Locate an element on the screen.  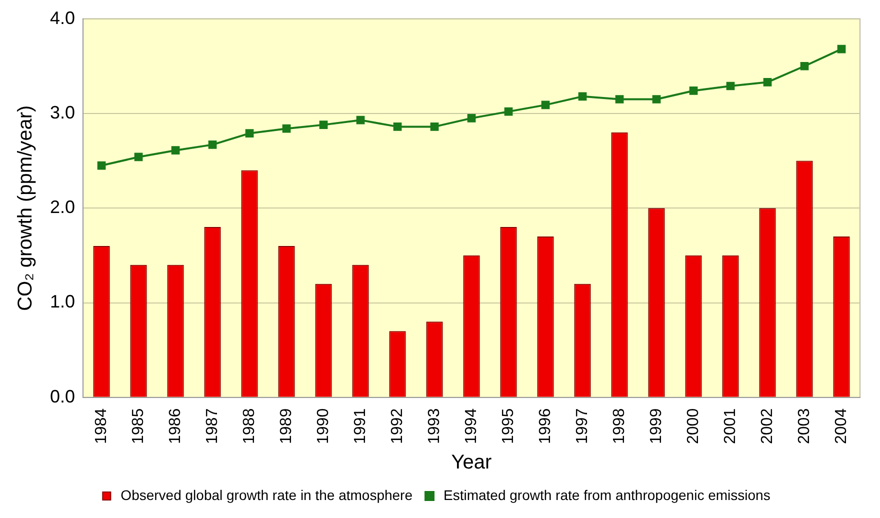
x-tick-label: 1989 is located at coordinates (286, 426).